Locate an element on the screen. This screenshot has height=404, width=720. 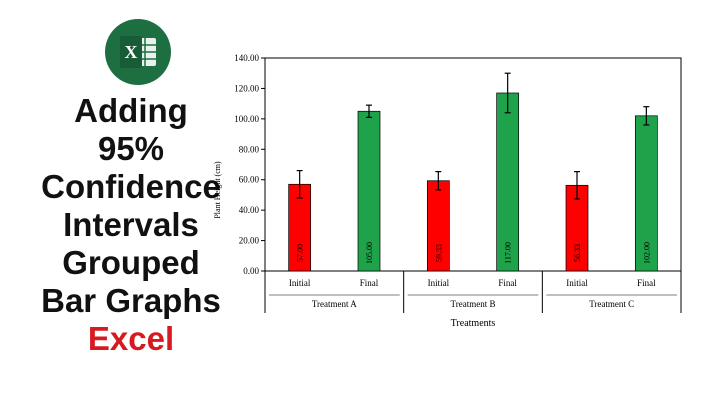
data-label: 105.00 is located at coordinates (369, 253).